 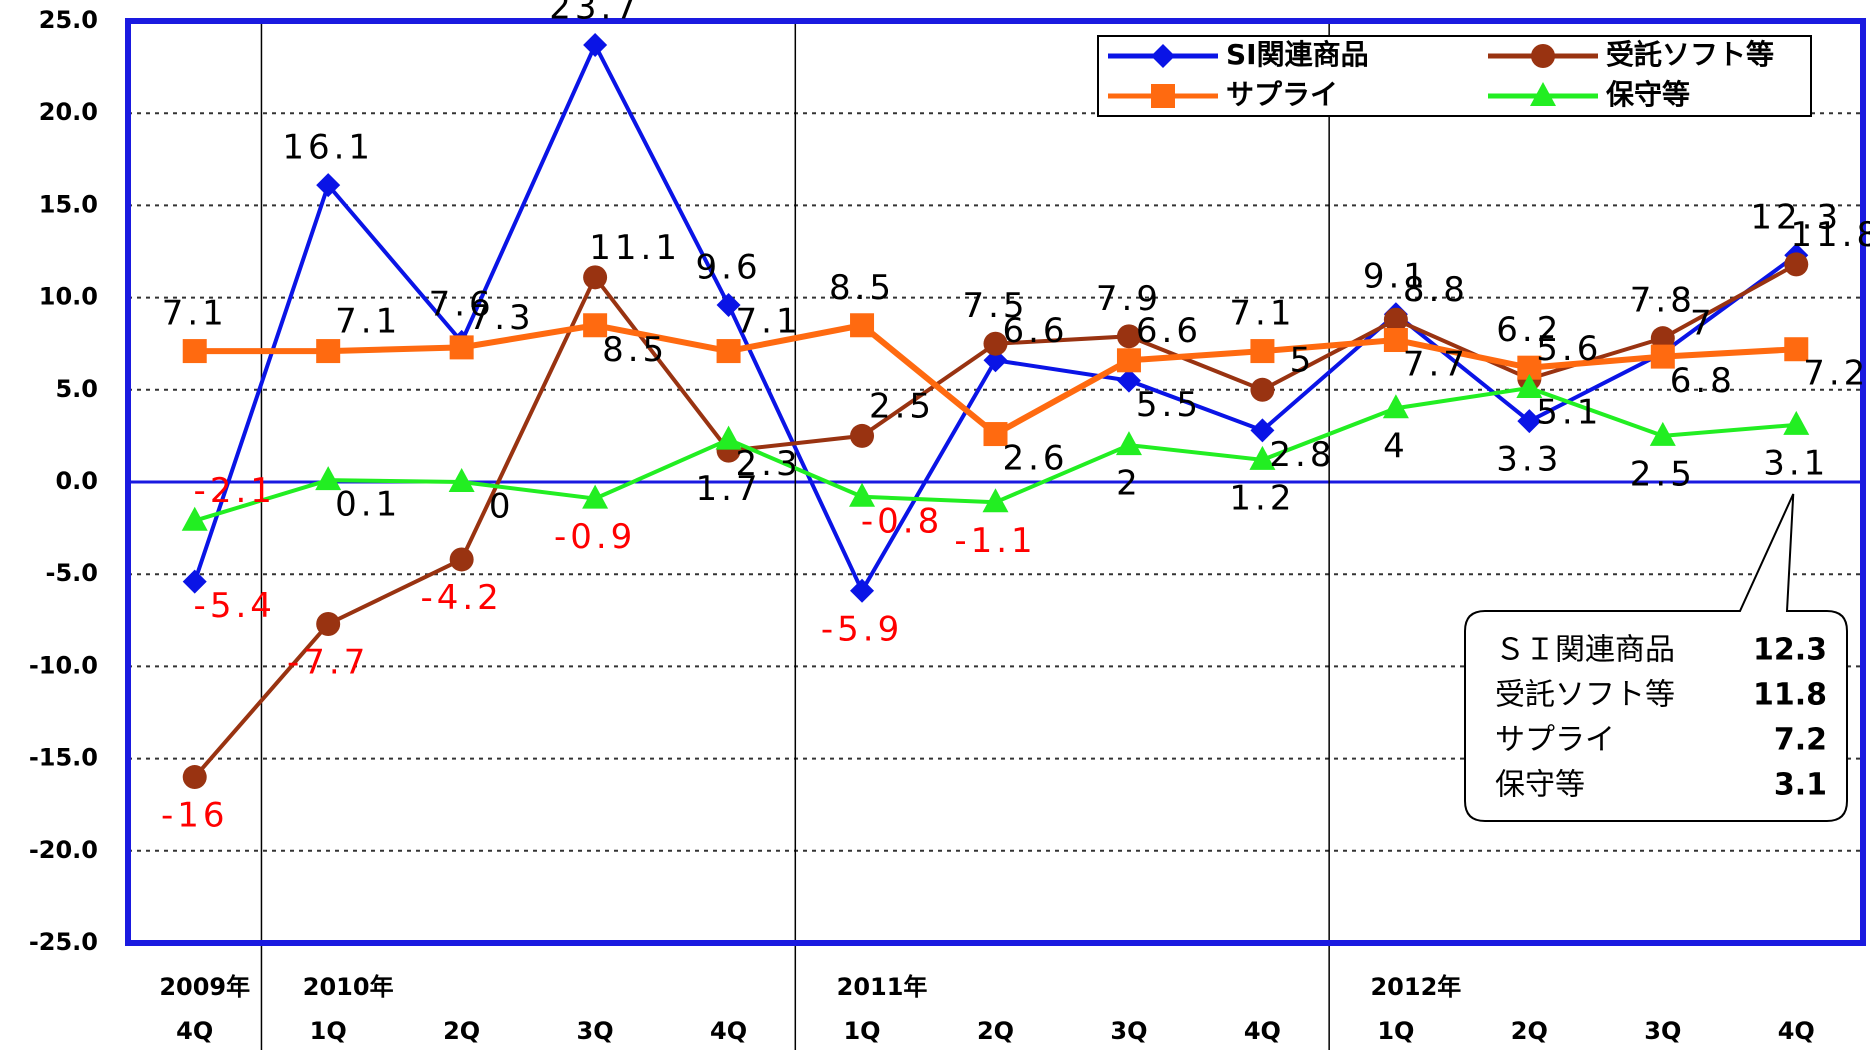 What do you see at coordinates (1585, 650) in the screenshot?
I see `callout-label: ＳＩ関連商品` at bounding box center [1585, 650].